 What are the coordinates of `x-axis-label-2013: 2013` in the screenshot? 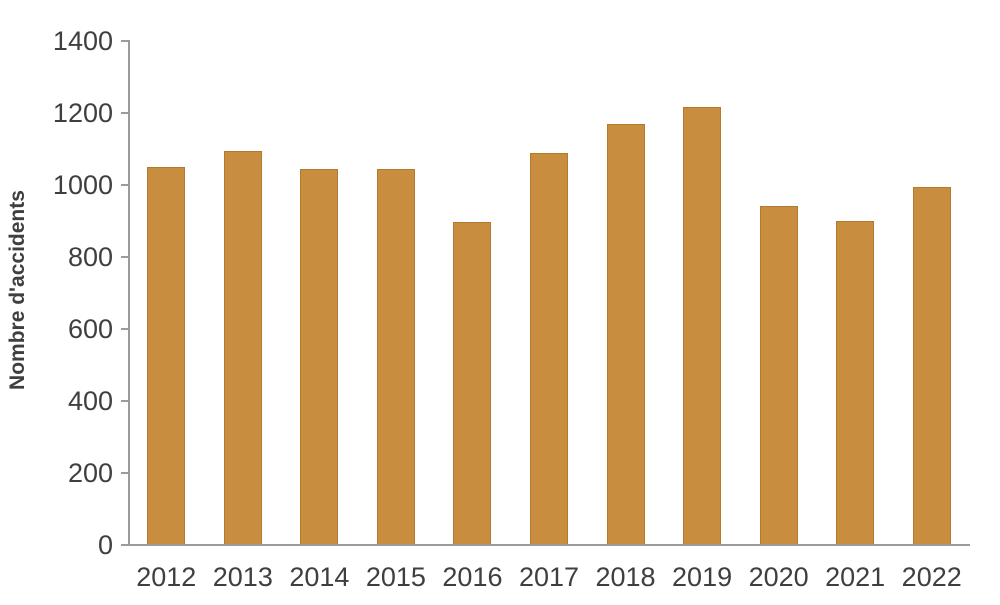 It's located at (242, 577).